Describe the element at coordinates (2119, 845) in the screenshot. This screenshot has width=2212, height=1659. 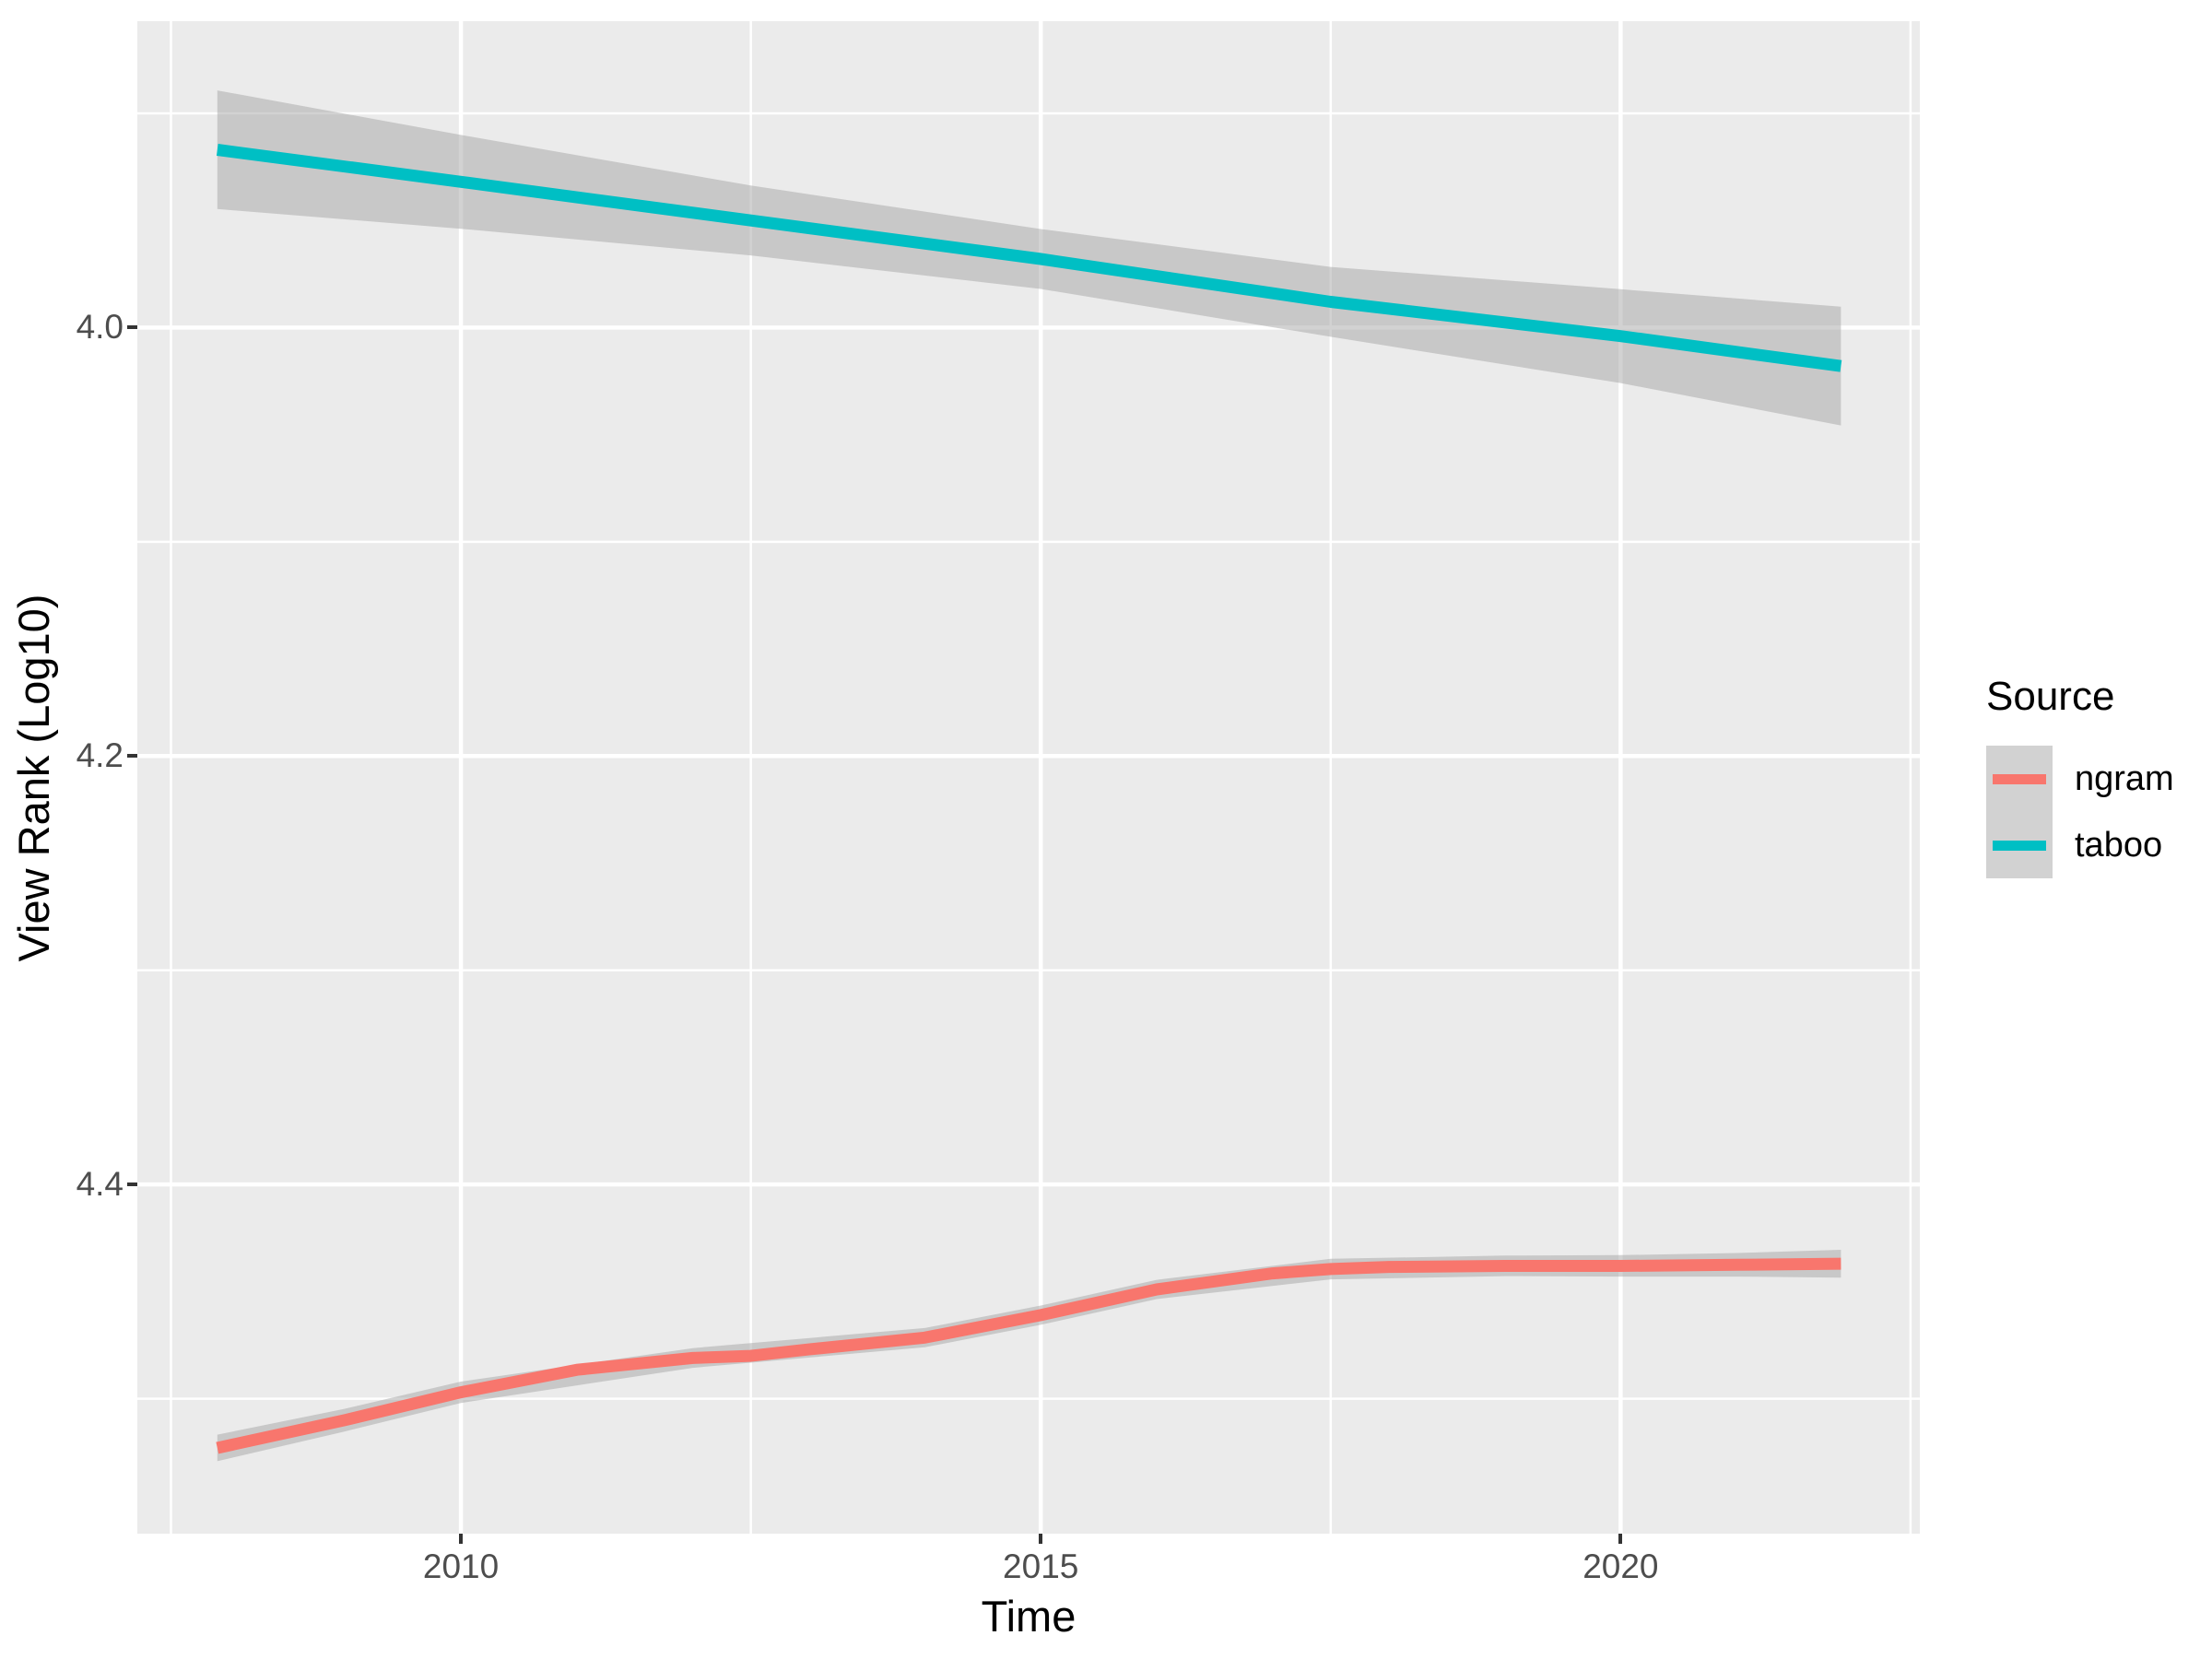
I see `legend-label-taboo: taboo` at that location.